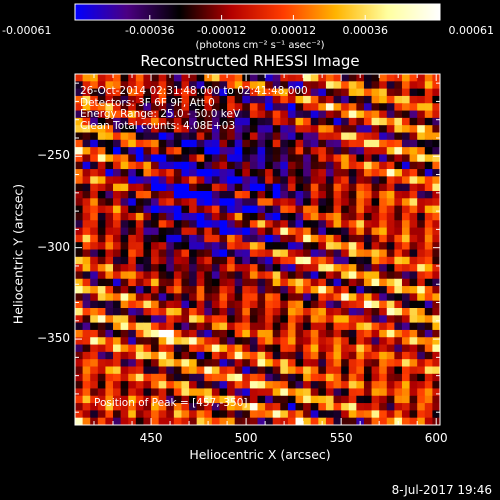 This screenshot has width=500, height=500. What do you see at coordinates (53, 155) in the screenshot?
I see `y-tick-label: −250` at bounding box center [53, 155].